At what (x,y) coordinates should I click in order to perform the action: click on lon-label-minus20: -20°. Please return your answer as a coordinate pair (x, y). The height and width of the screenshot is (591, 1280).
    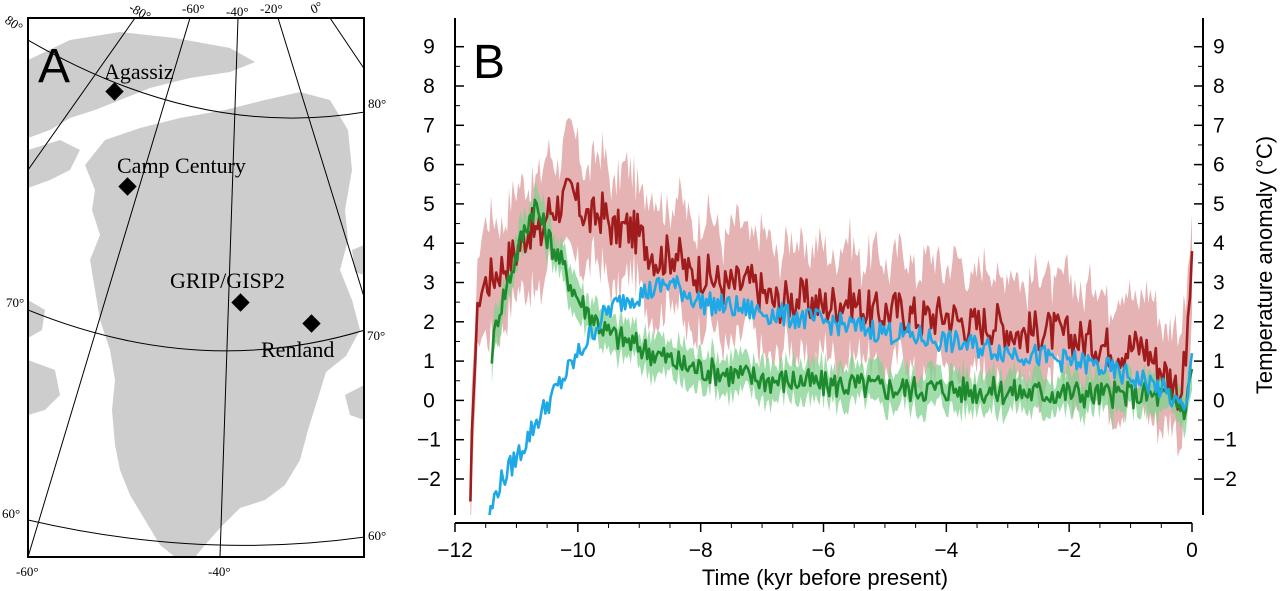
    Looking at the image, I should click on (271, 8).